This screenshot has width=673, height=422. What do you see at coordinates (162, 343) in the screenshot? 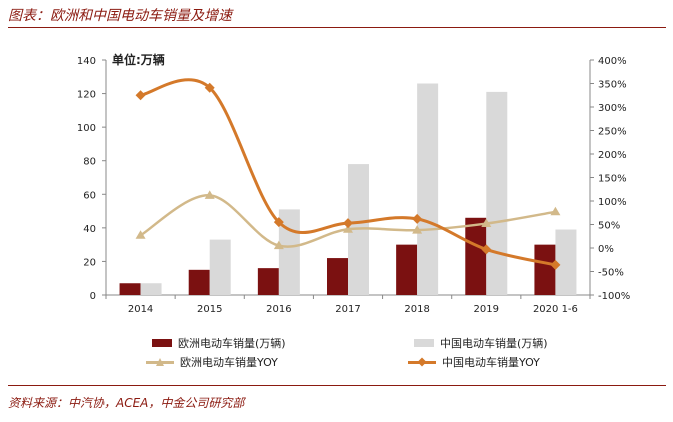
I see `legend-europe-sales-swatch` at bounding box center [162, 343].